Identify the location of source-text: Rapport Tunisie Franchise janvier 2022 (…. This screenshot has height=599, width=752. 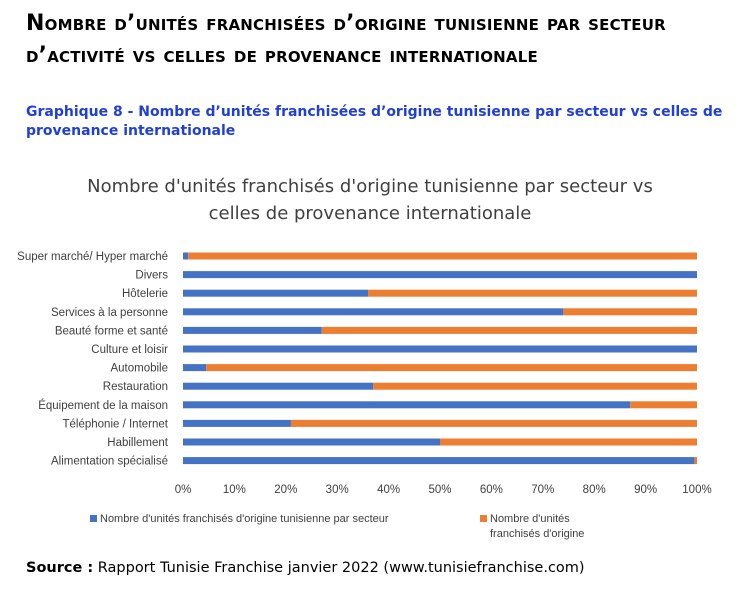
(339, 568).